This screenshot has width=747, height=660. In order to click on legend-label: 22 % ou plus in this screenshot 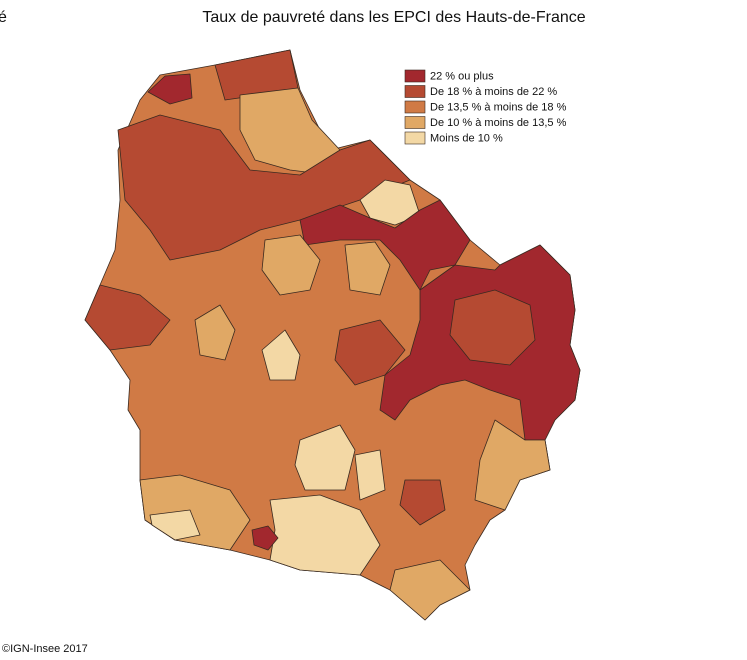, I will do `click(462, 76)`.